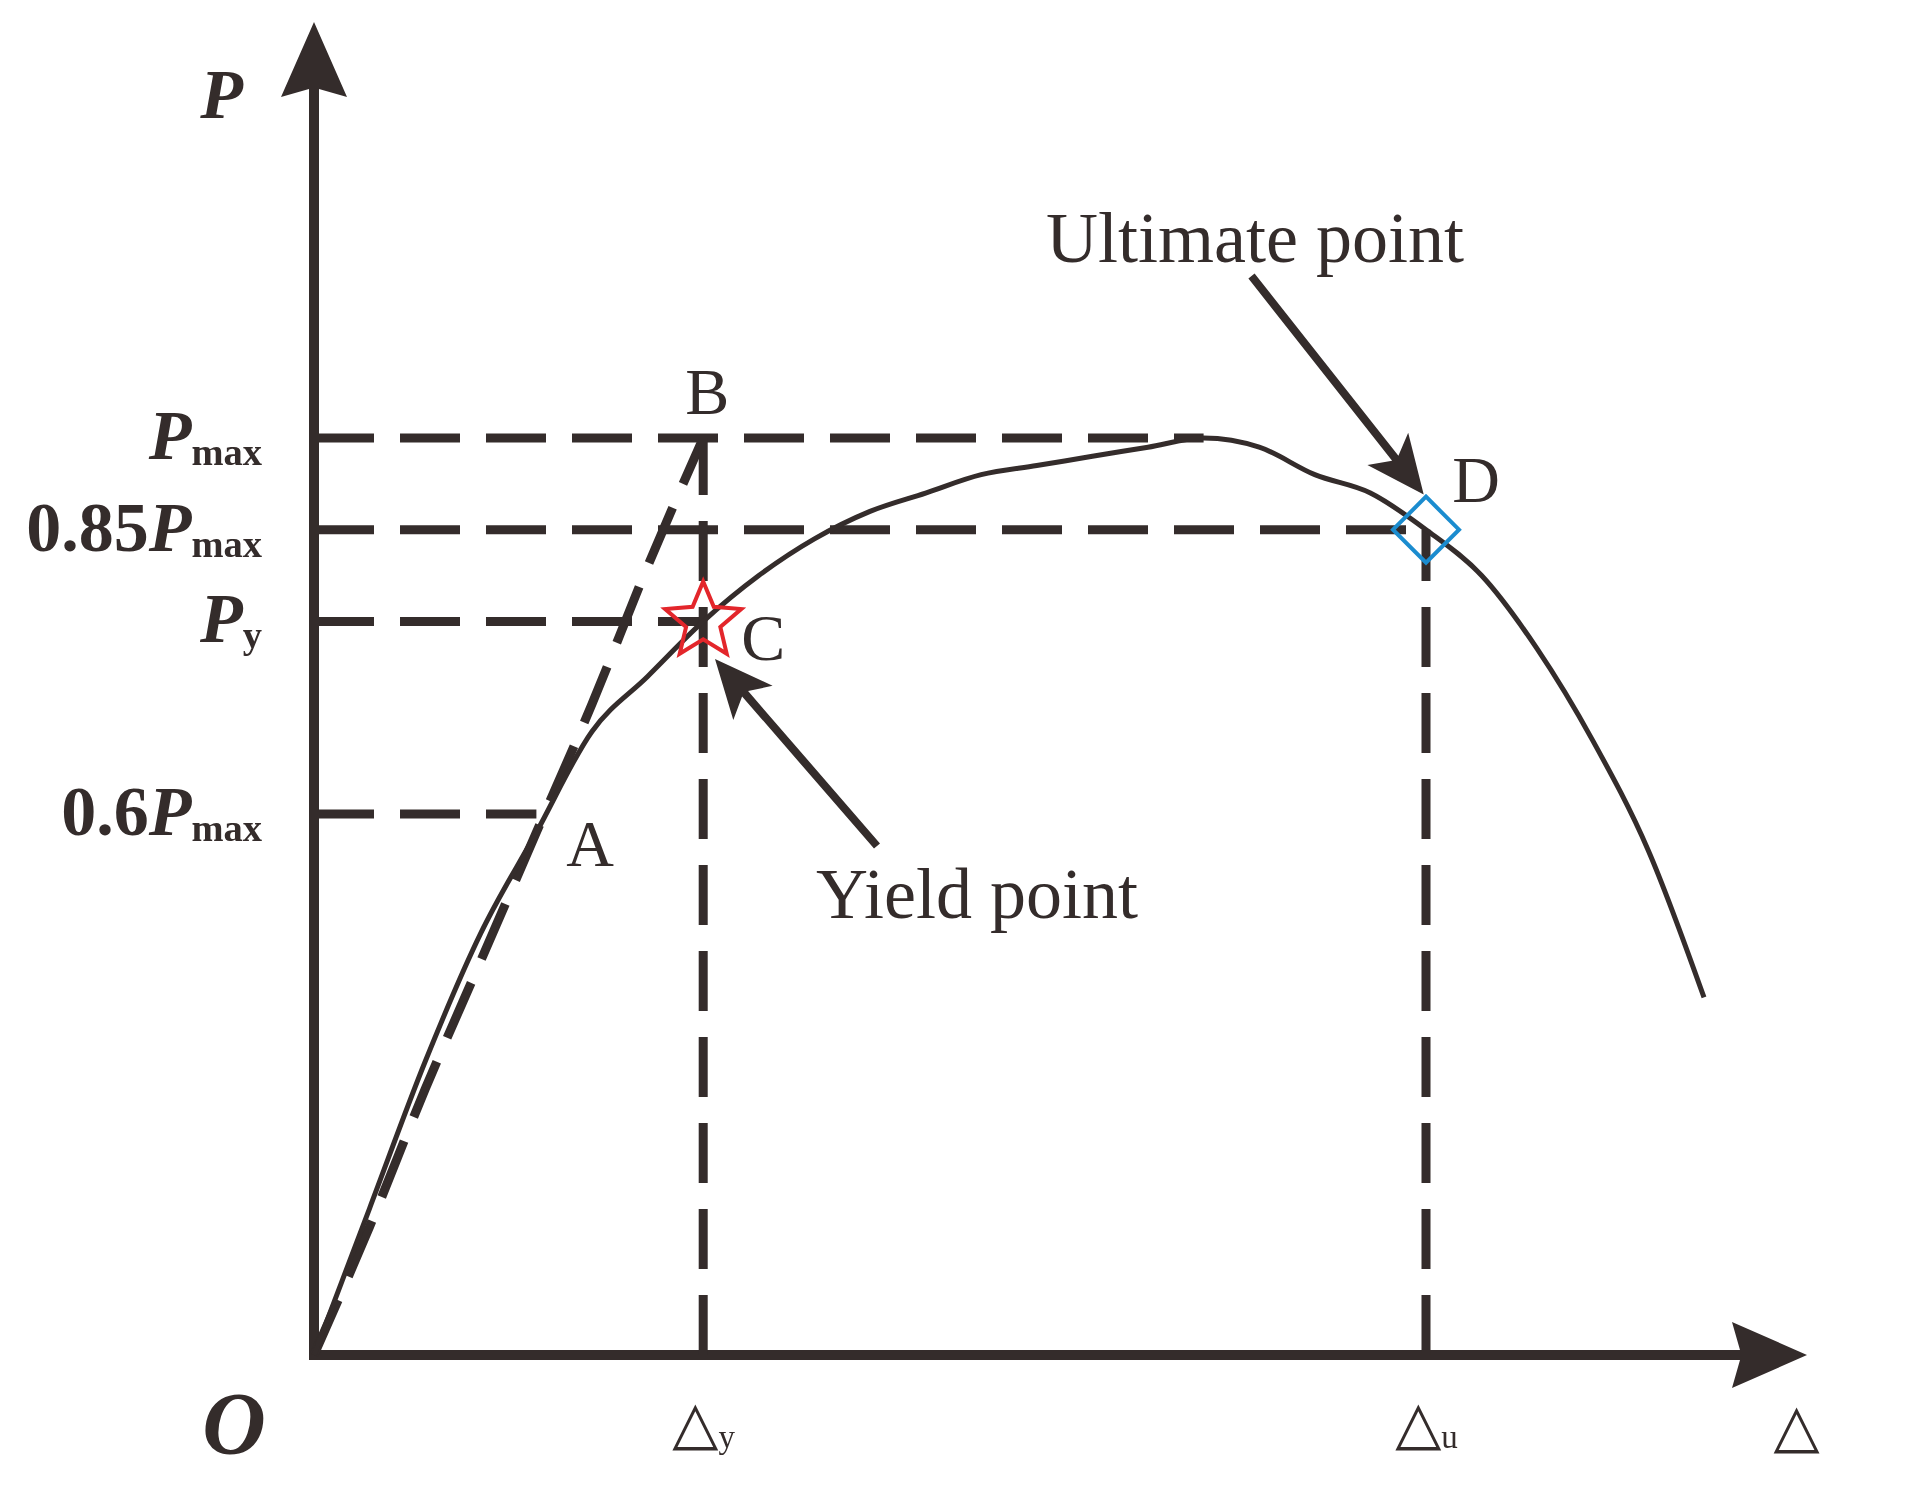 The width and height of the screenshot is (1929, 1511). I want to click on x-axis-title: △, so click(1796, 1425).